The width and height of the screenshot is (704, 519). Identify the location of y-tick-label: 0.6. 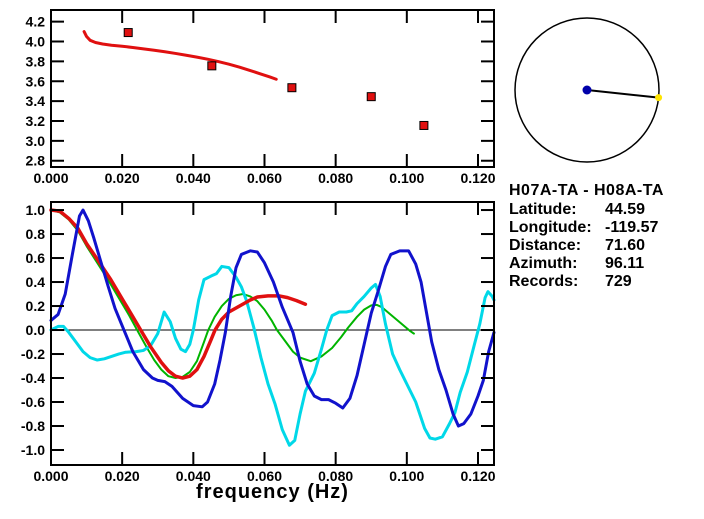
(36, 258).